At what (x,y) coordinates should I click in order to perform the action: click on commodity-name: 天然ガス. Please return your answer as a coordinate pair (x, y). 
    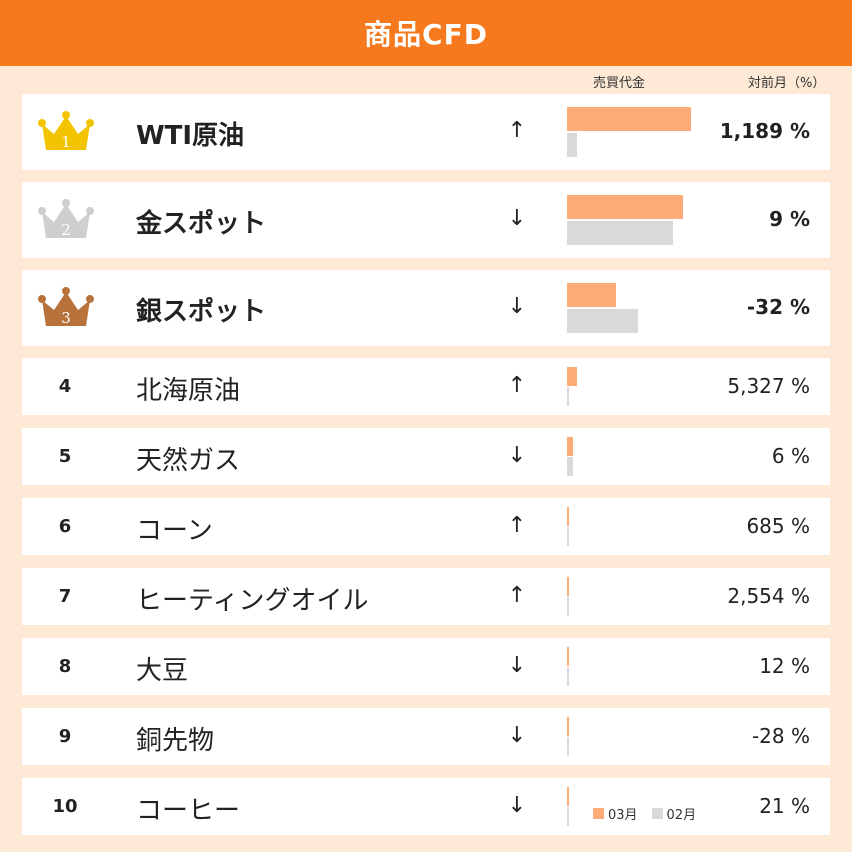
    Looking at the image, I should click on (188, 460).